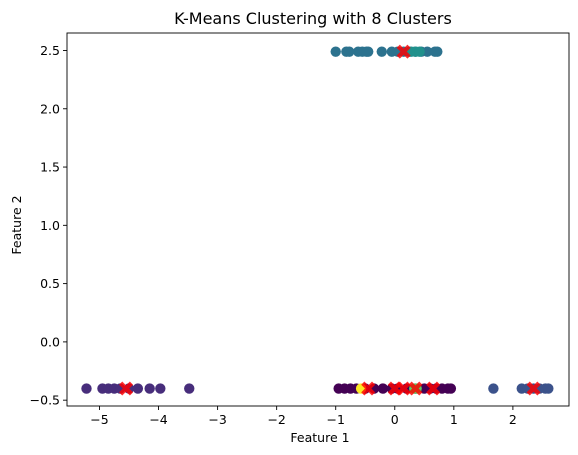 The image size is (578, 455). I want to click on x-tick-label: −1, so click(335, 419).